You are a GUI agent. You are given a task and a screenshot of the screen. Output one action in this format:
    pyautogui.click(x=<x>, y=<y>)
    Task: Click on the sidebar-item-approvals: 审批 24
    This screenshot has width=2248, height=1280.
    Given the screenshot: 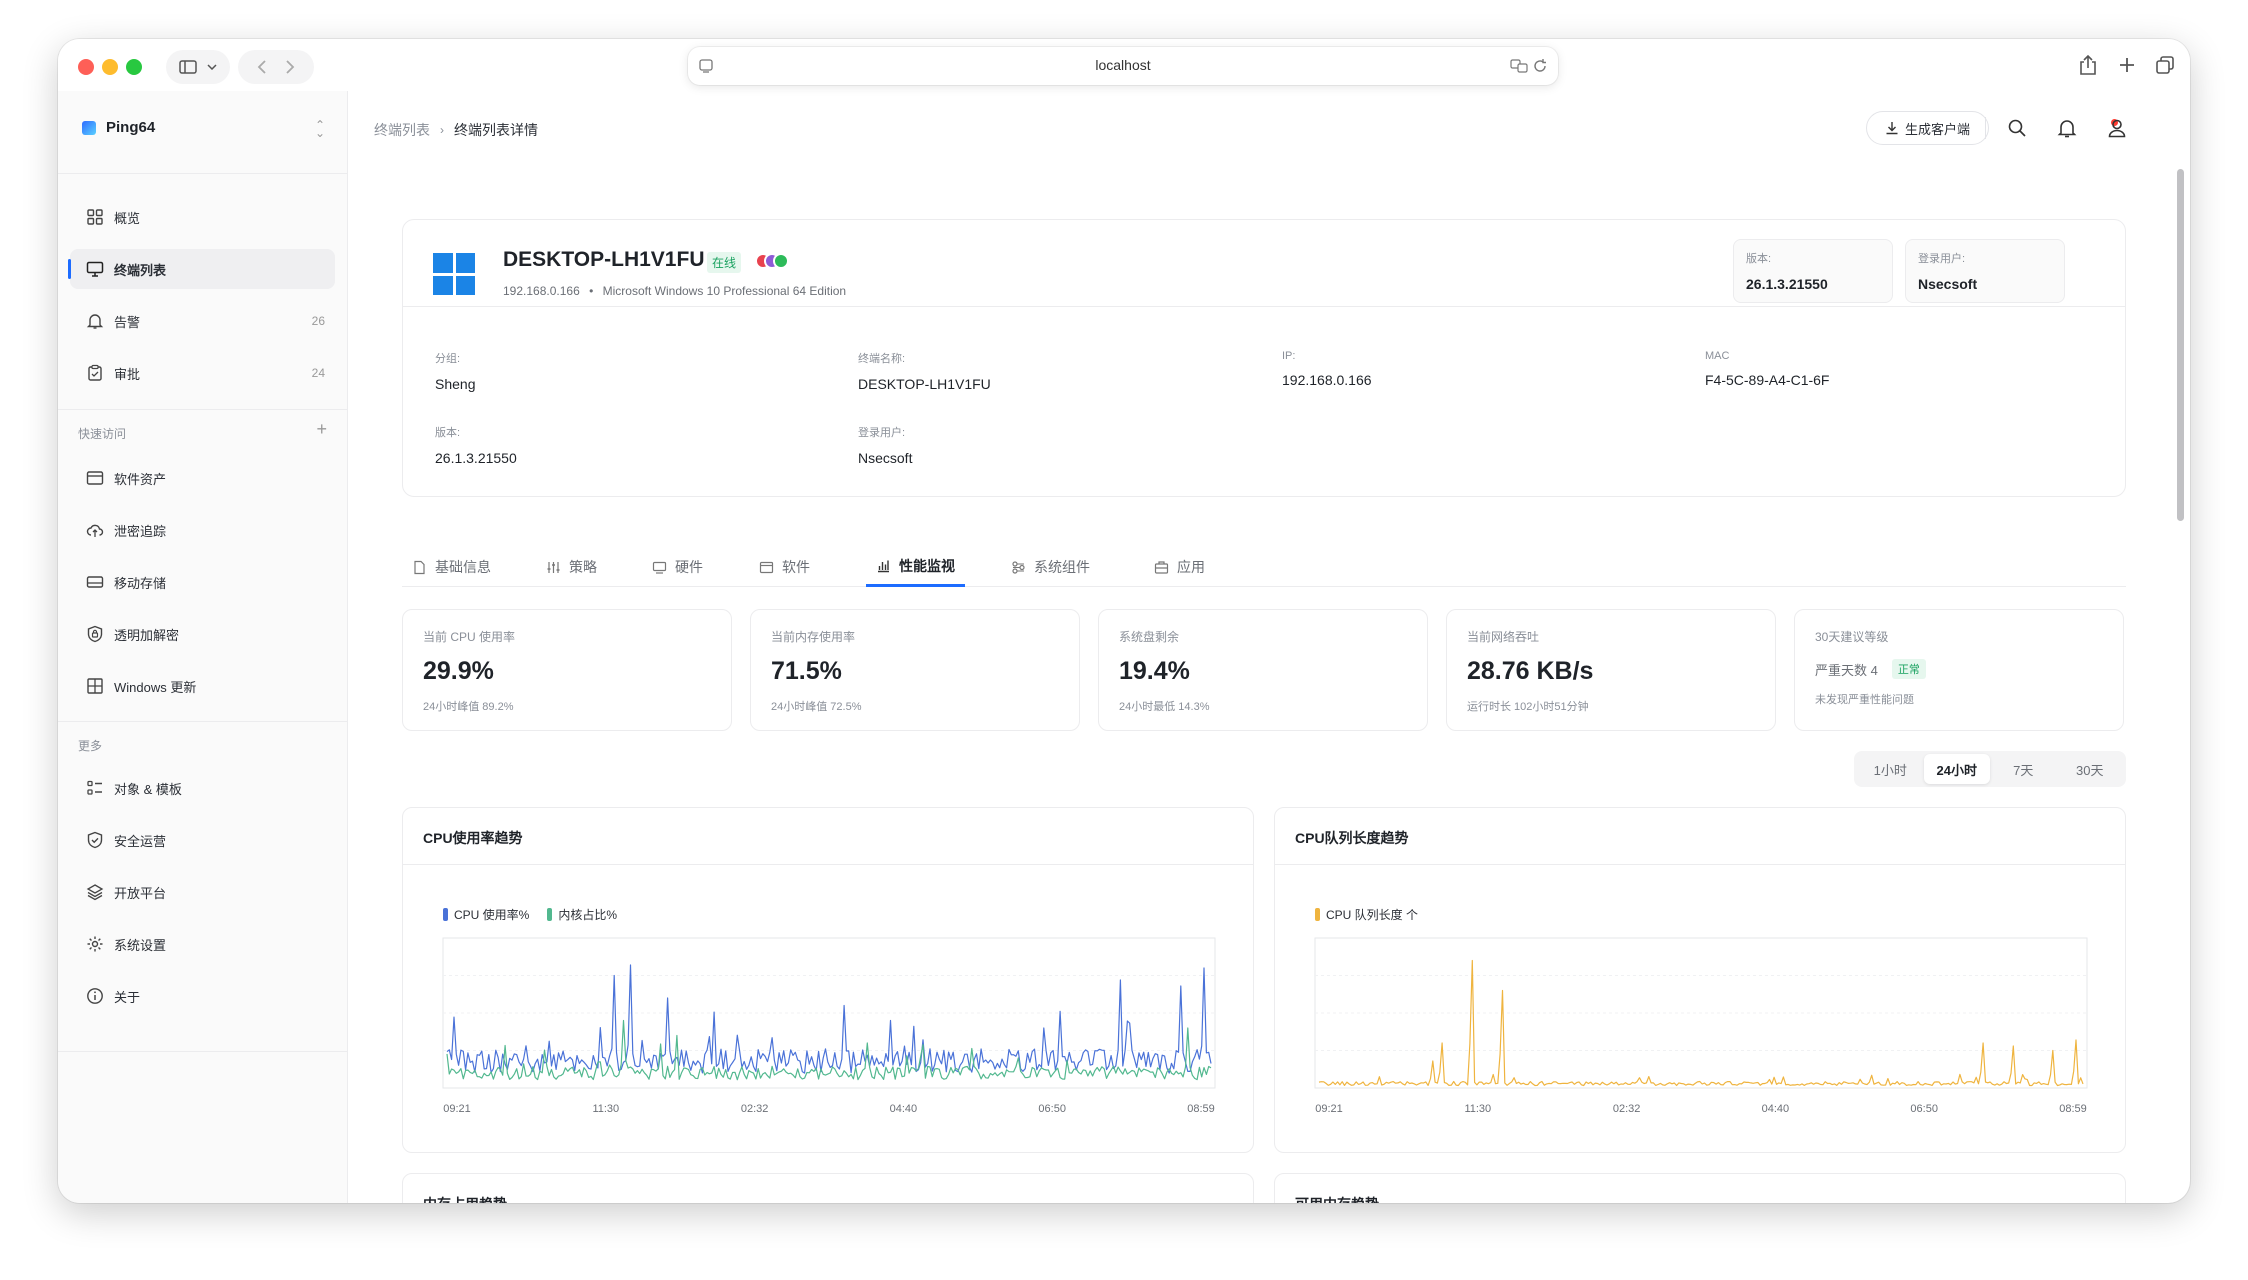 What is the action you would take?
    pyautogui.click(x=202, y=373)
    